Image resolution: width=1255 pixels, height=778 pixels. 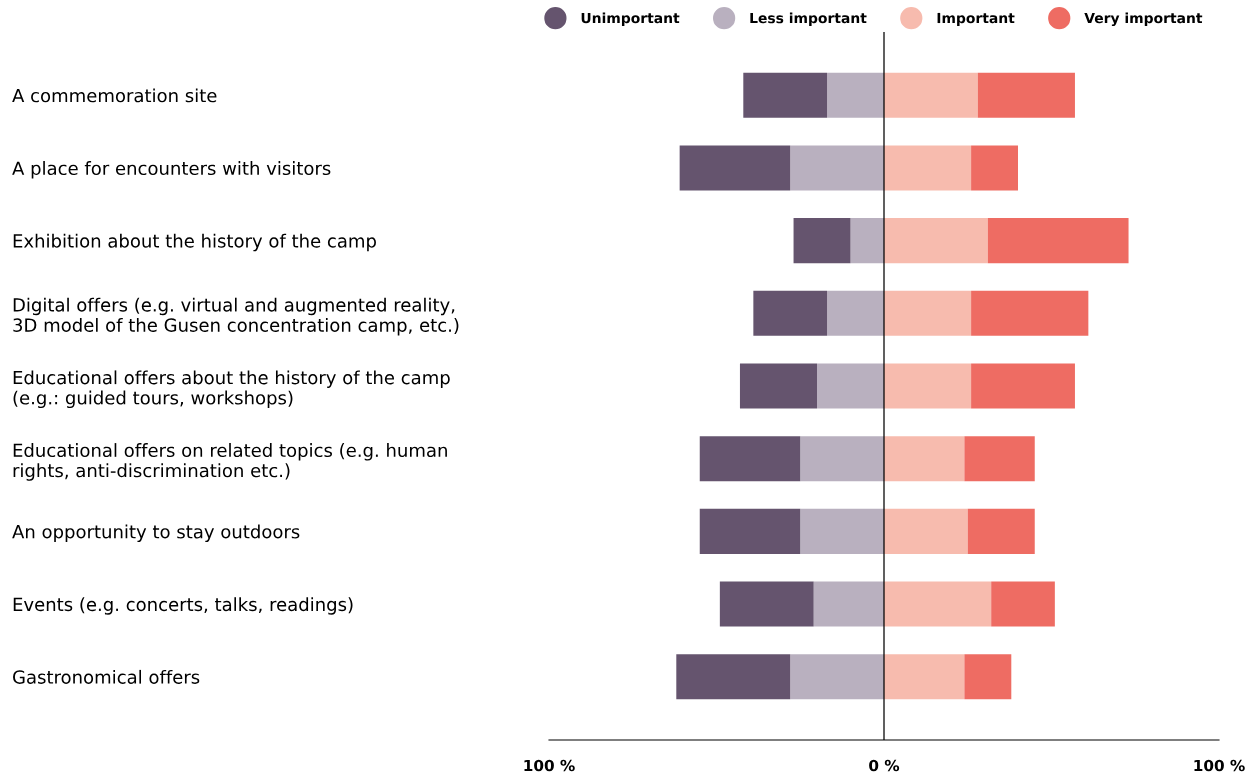 What do you see at coordinates (884, 765) in the screenshot?
I see `x-tick-label: 0 %` at bounding box center [884, 765].